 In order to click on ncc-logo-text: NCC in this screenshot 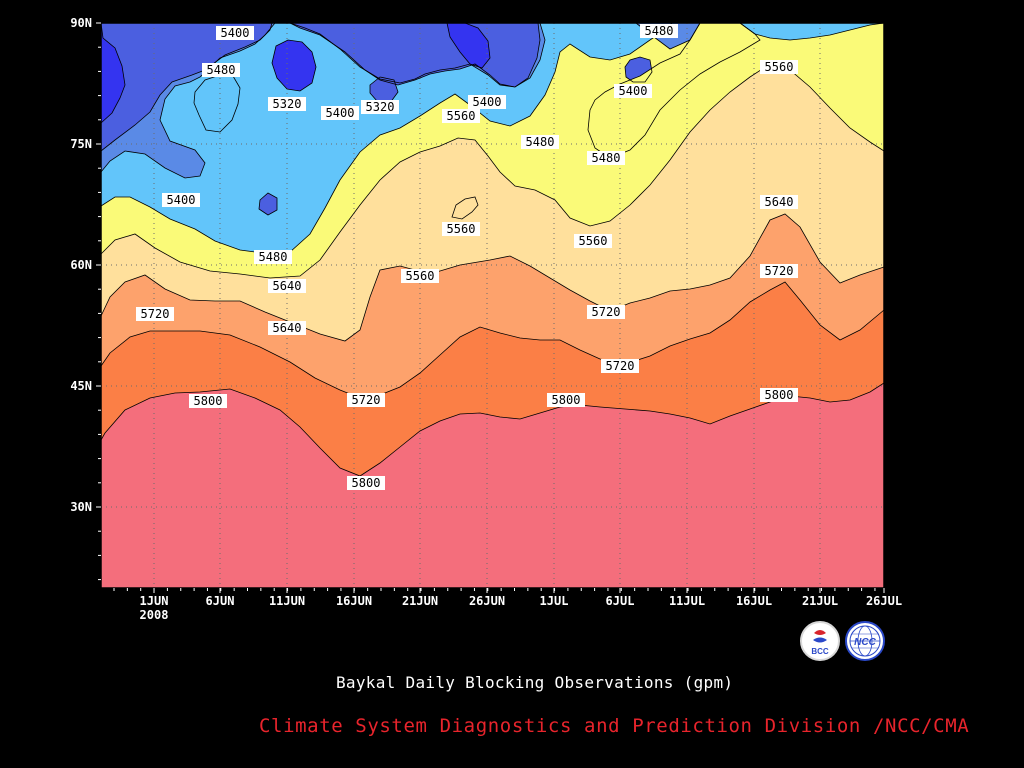, I will do `click(865, 642)`.